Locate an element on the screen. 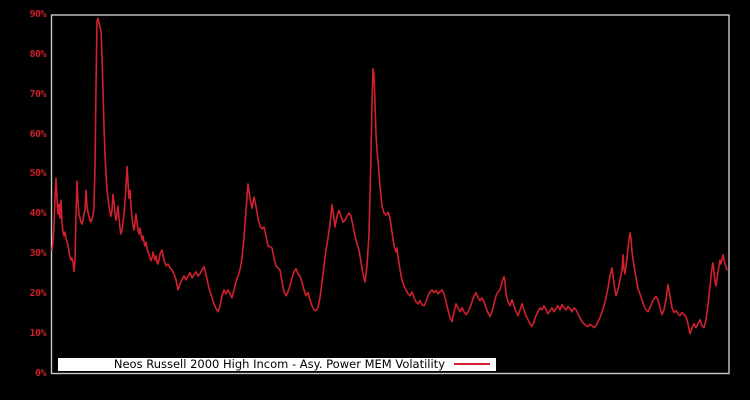 The image size is (750, 400). y-tick-label: 50% is located at coordinates (37, 174).